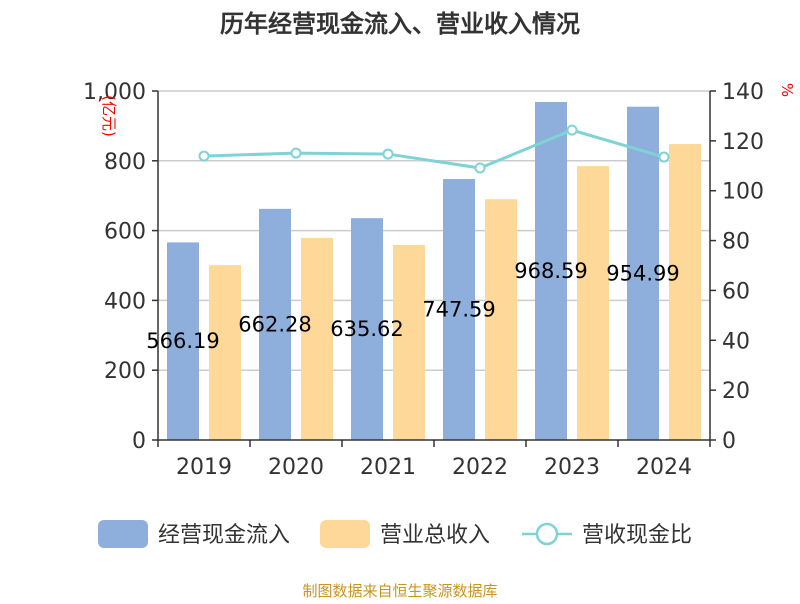 This screenshot has width=800, height=604. What do you see at coordinates (736, 291) in the screenshot?
I see `y-right-tick-label: 60` at bounding box center [736, 291].